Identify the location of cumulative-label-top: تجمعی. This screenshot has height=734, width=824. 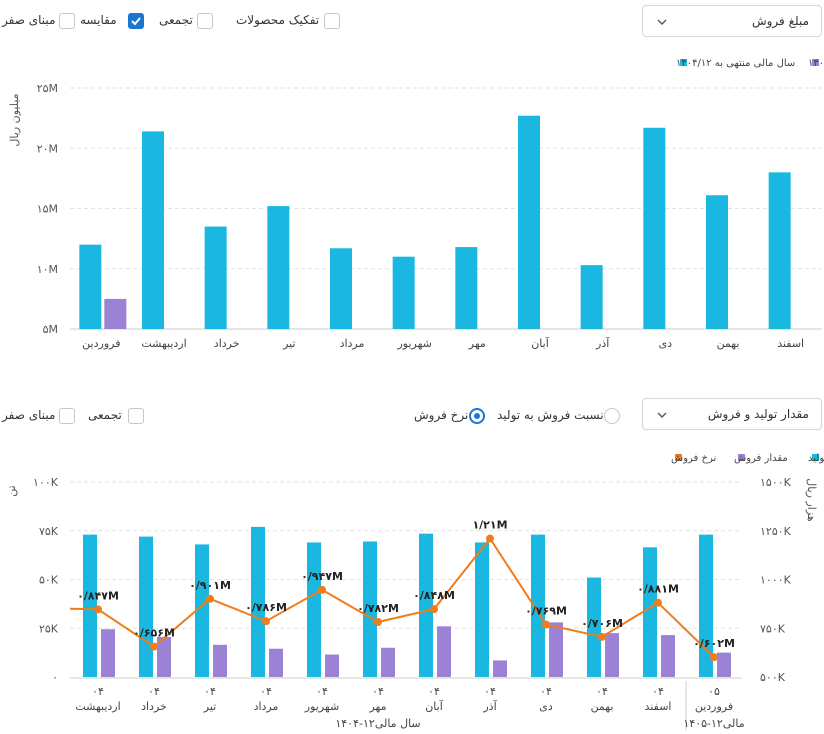
(176, 20).